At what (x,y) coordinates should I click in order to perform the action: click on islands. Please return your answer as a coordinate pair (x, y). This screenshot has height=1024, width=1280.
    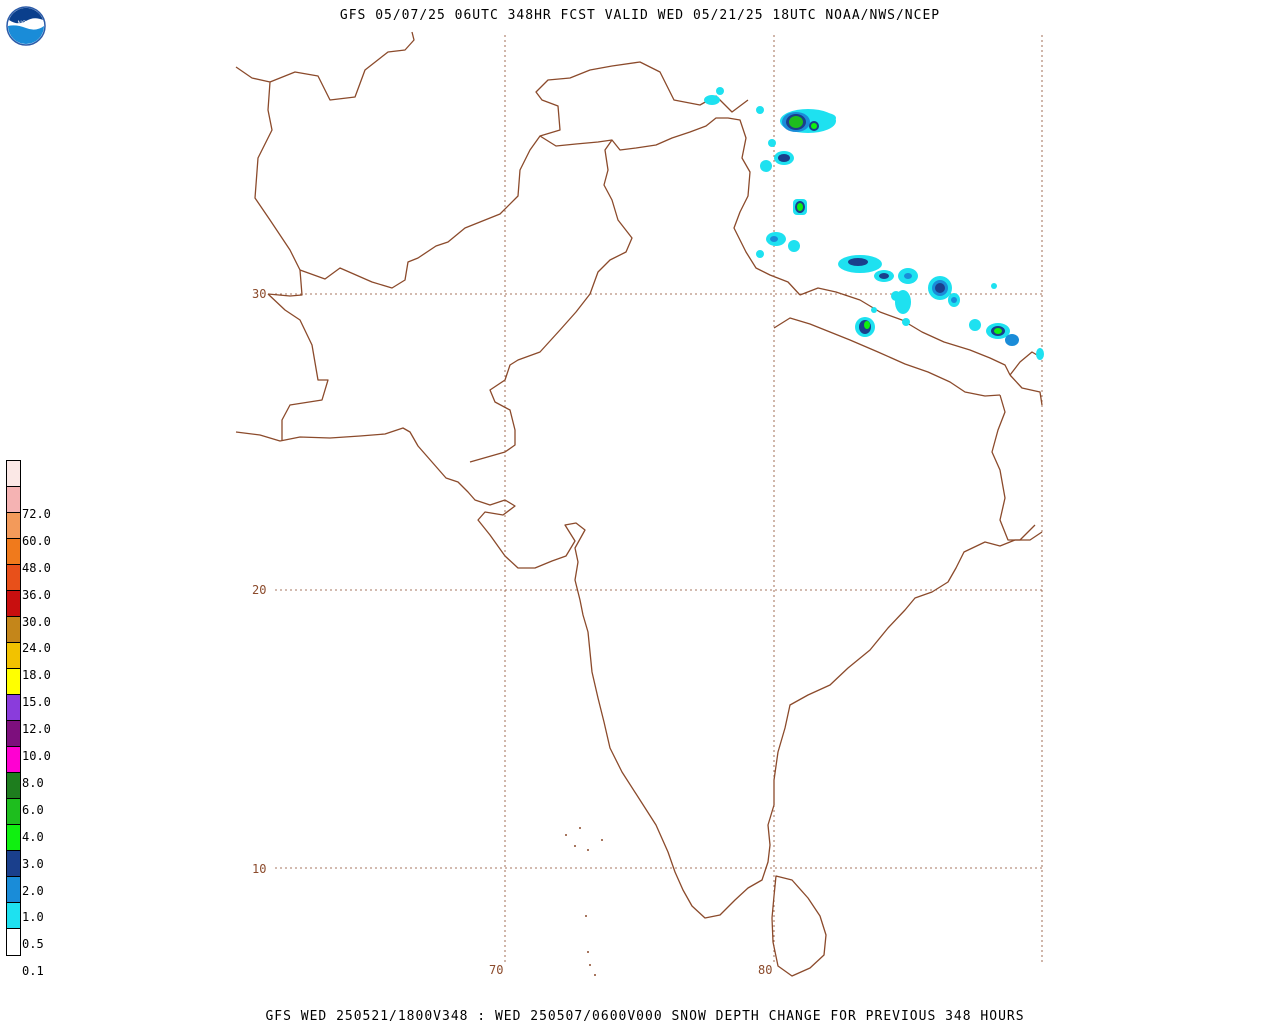
    Looking at the image, I should click on (584, 901).